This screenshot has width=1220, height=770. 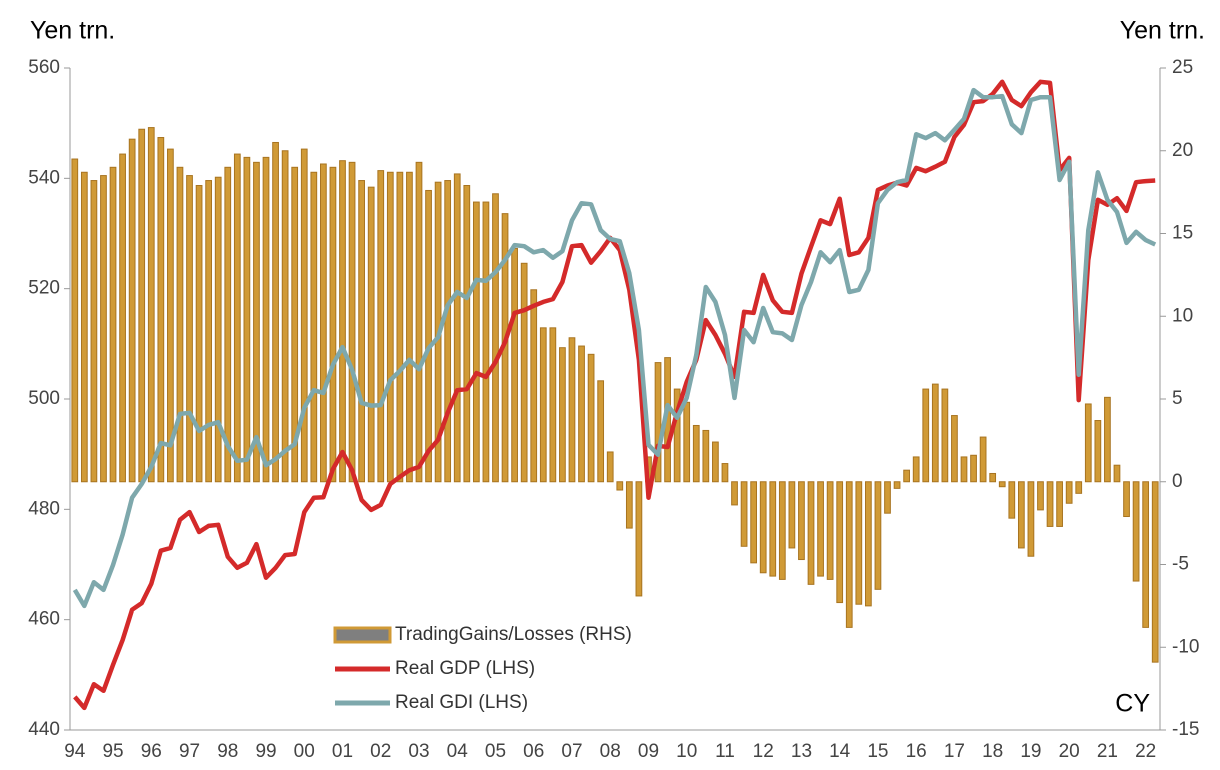 What do you see at coordinates (1069, 751) in the screenshot?
I see `x-tick-label: 20` at bounding box center [1069, 751].